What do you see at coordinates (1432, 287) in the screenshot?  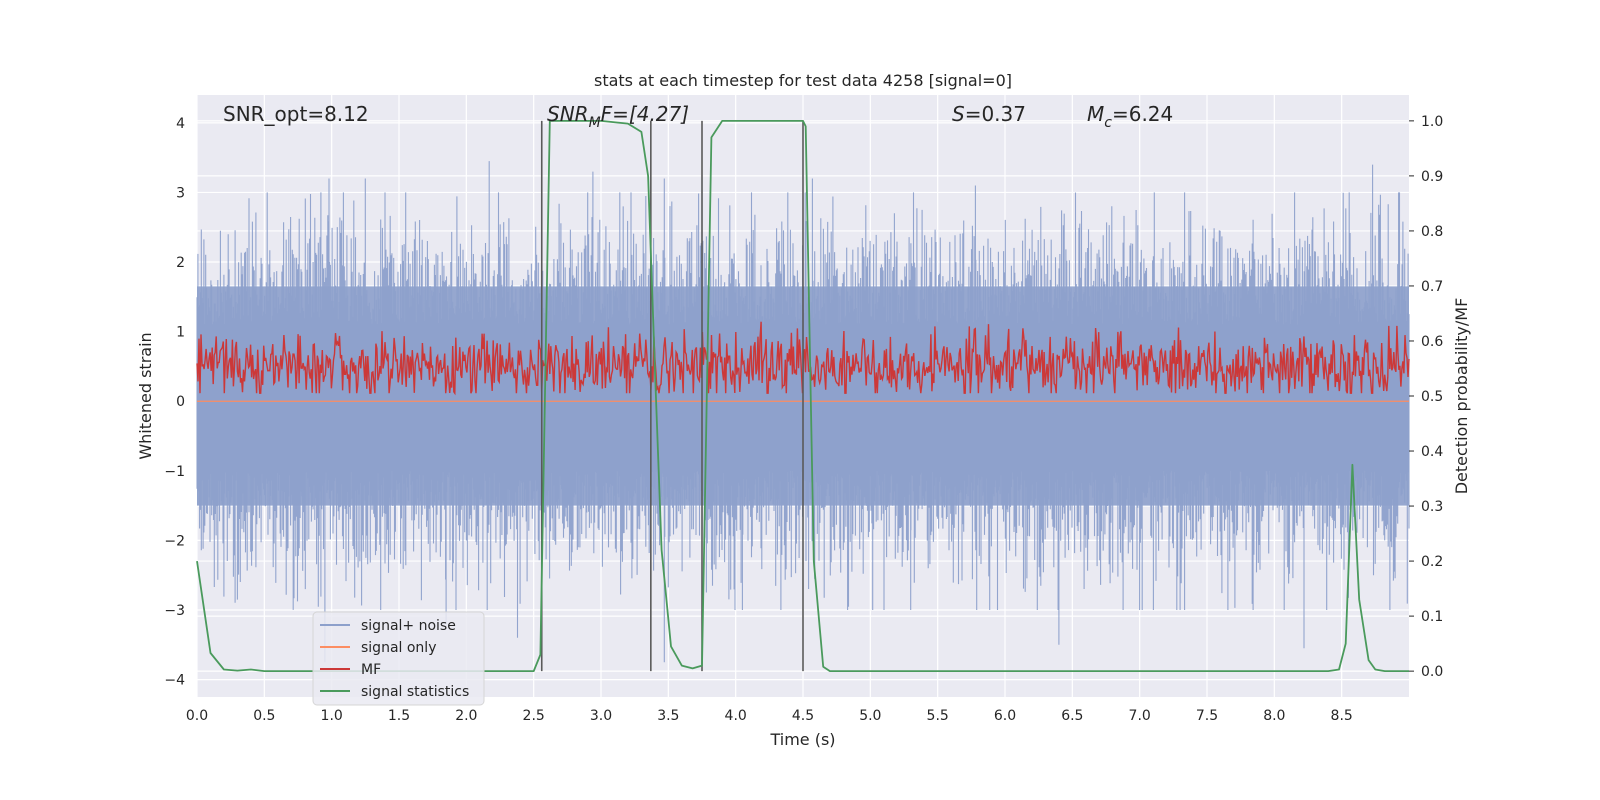 I see `y-right-tick-label: 0.7` at bounding box center [1432, 287].